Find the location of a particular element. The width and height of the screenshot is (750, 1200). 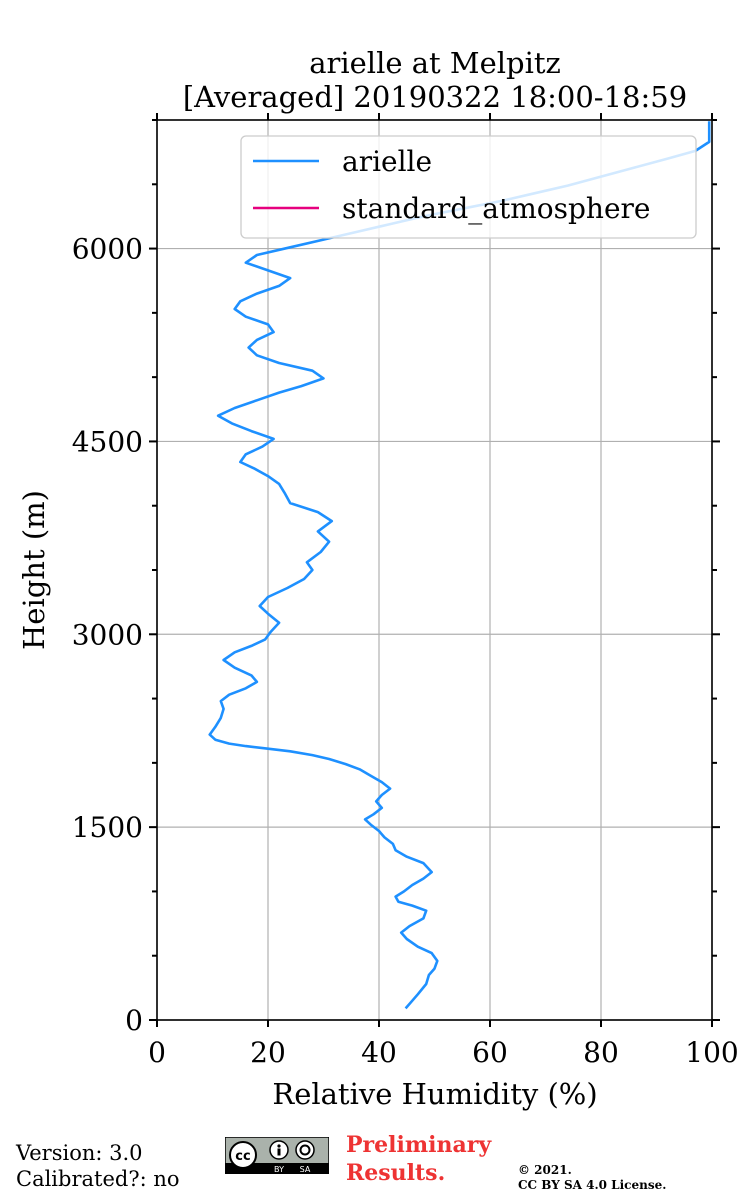

chart-title-line-2: [Averaged] 20190322 18:00-18:59 is located at coordinates (435, 97).